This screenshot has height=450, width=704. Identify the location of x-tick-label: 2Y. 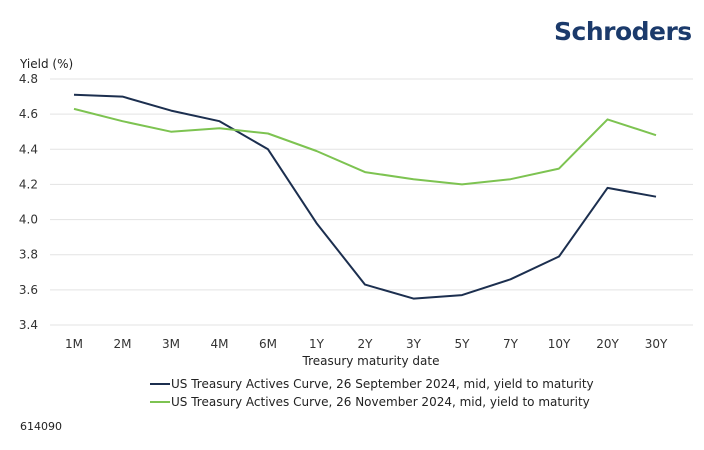
(366, 344).